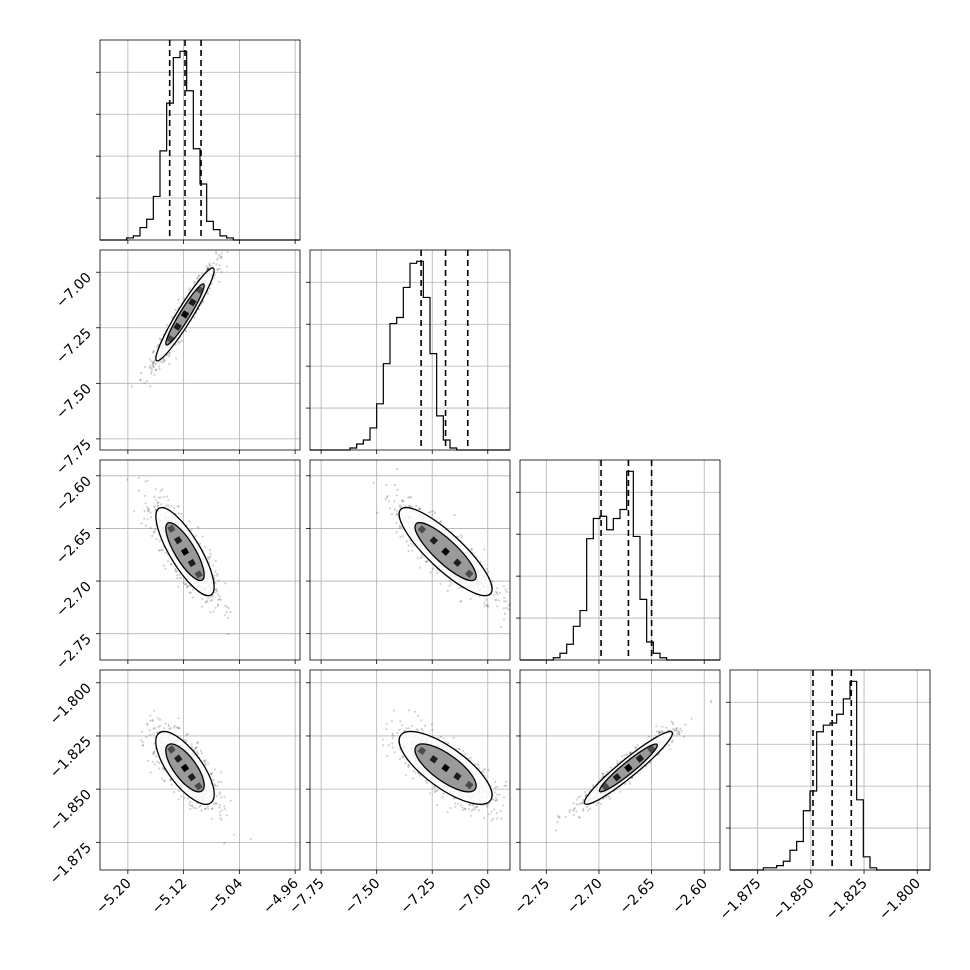 Image resolution: width=970 pixels, height=970 pixels. What do you see at coordinates (74, 346) in the screenshot?
I see `y-tick-label: −7.25` at bounding box center [74, 346].